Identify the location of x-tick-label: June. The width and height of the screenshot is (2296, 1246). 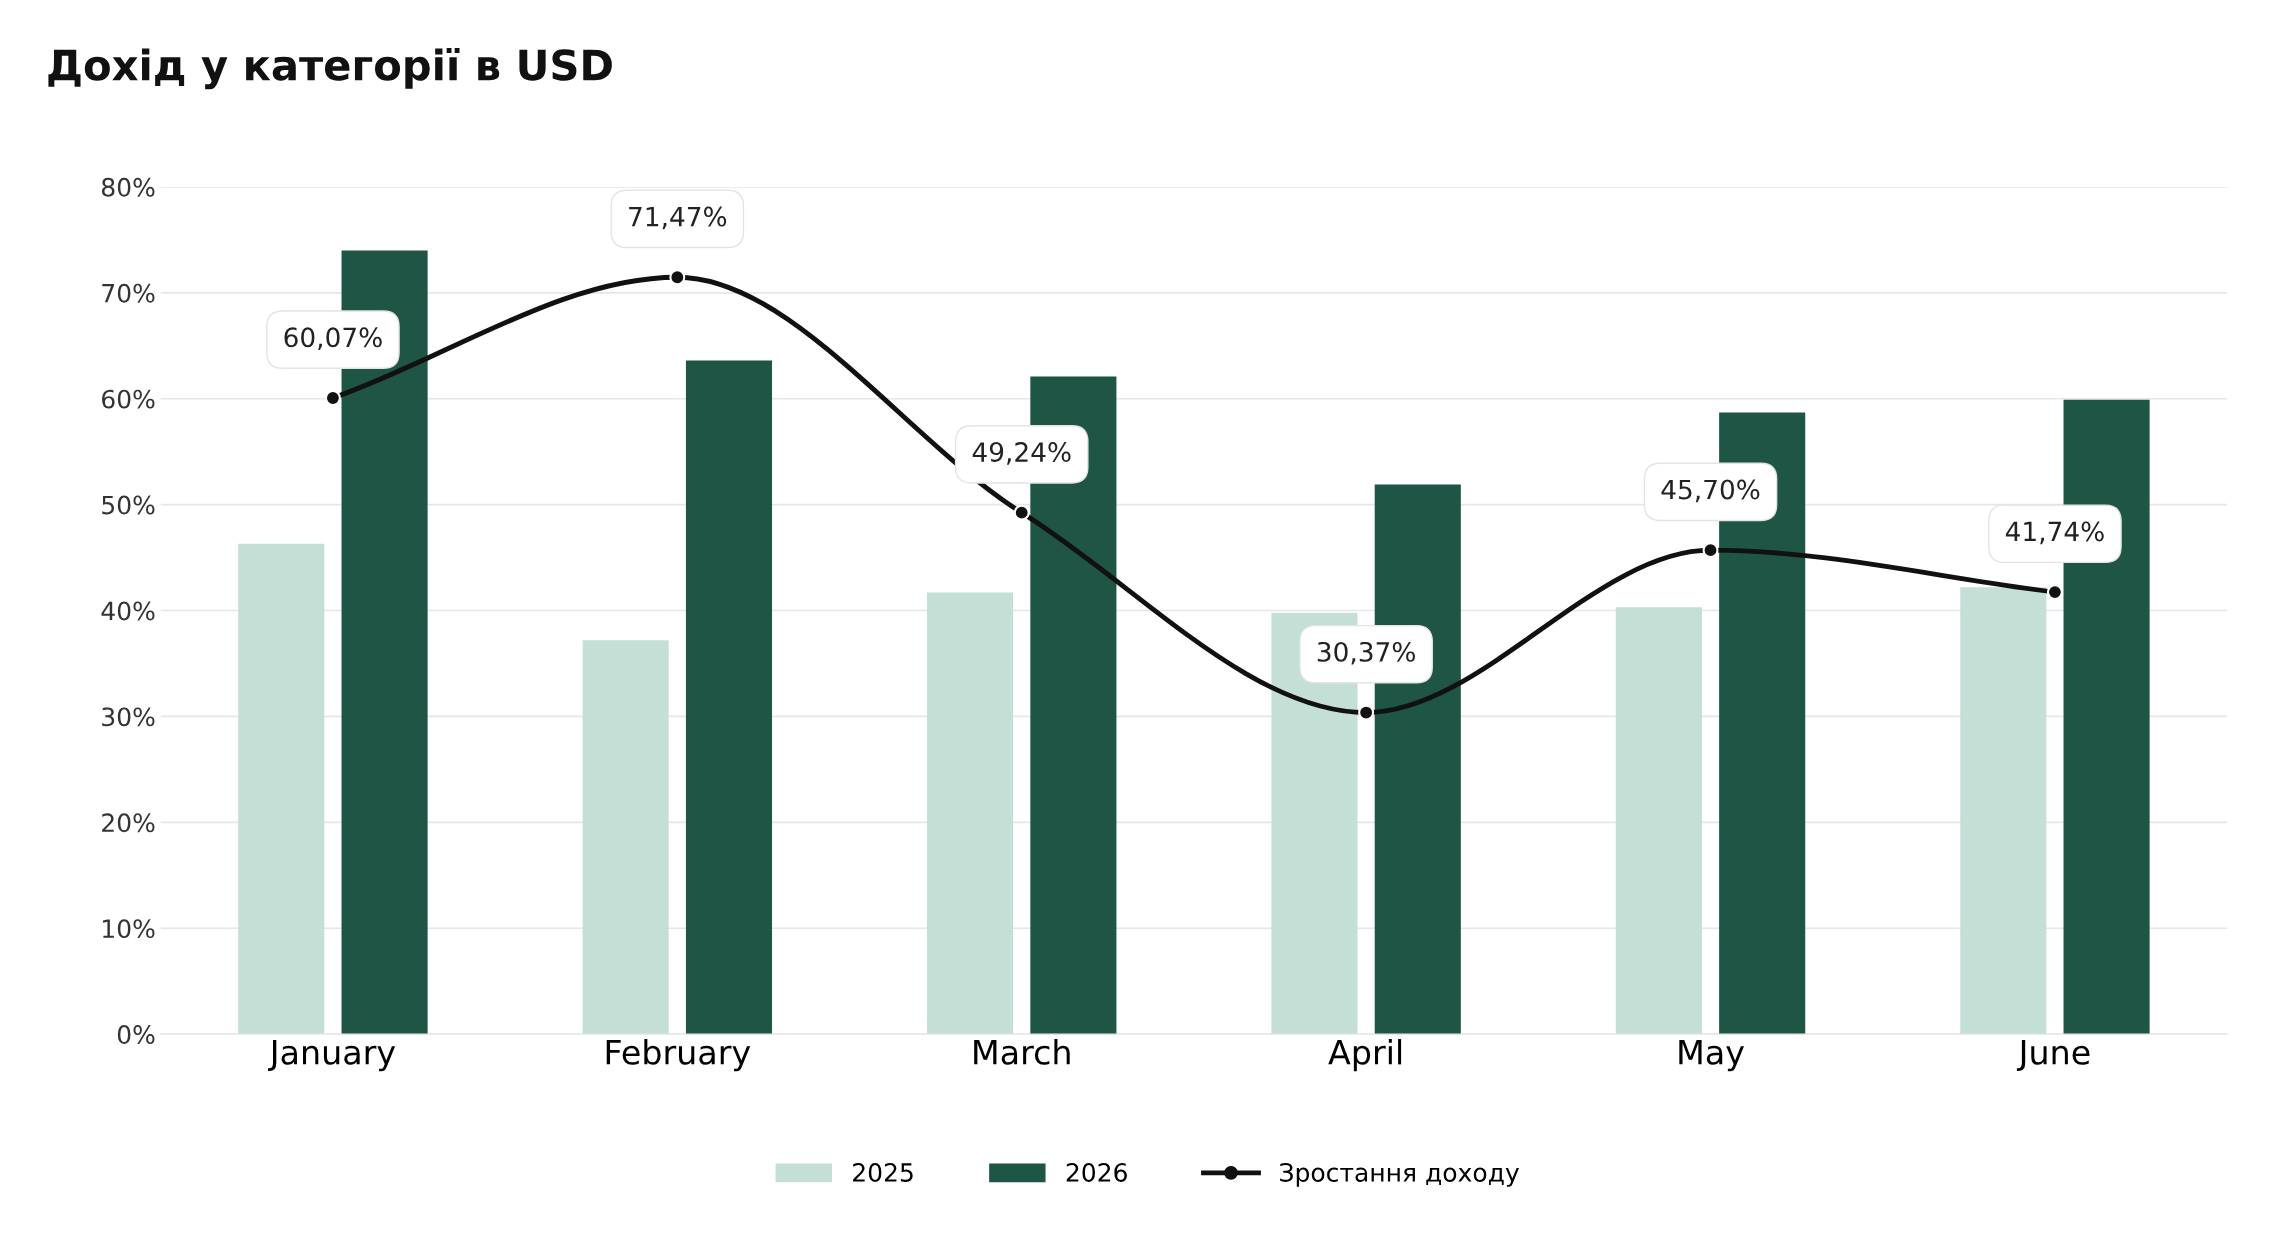
(2053, 1056).